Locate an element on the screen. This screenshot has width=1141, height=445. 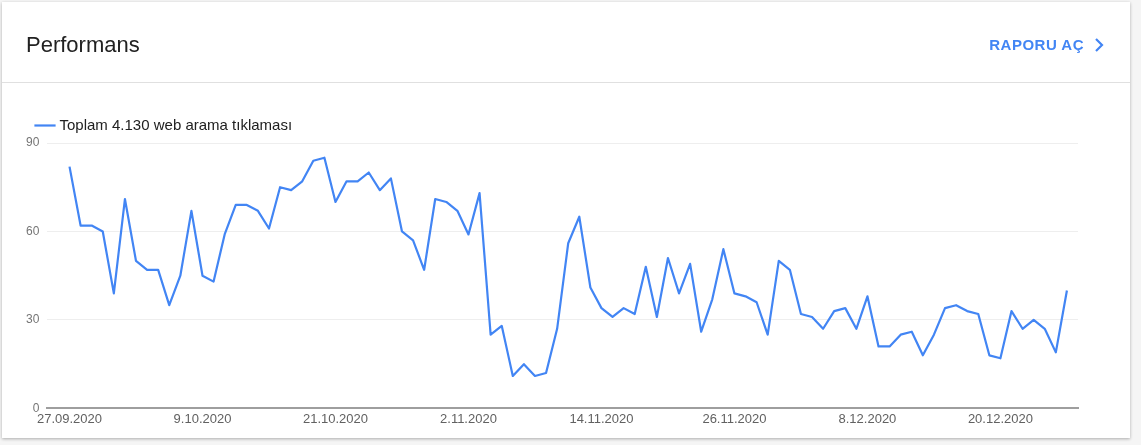
y-tick-label: 90 is located at coordinates (32, 142).